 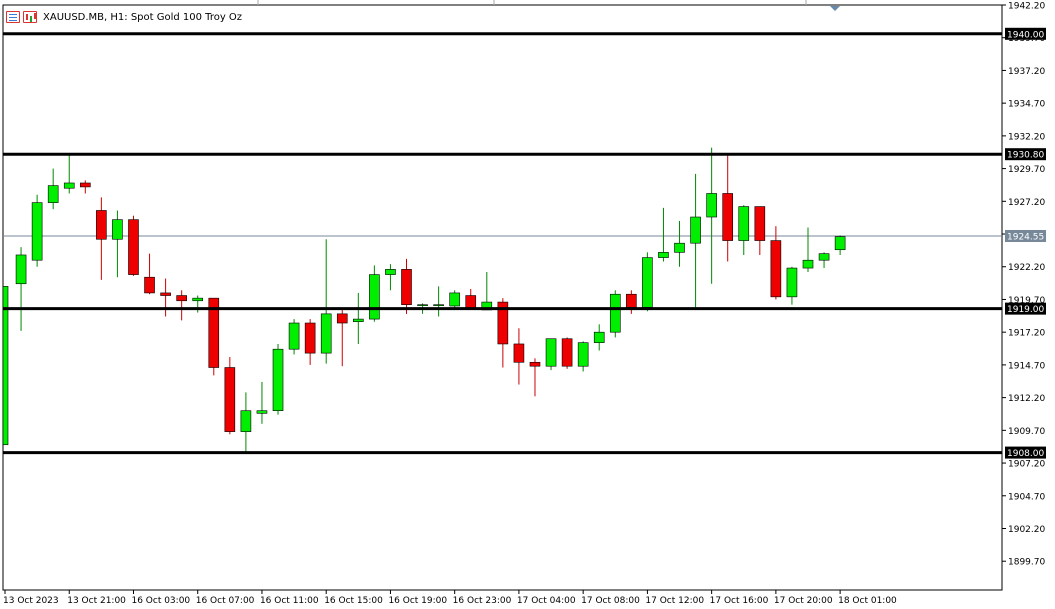 What do you see at coordinates (96, 601) in the screenshot?
I see `x-tick-label: 13 Oct 21:00` at bounding box center [96, 601].